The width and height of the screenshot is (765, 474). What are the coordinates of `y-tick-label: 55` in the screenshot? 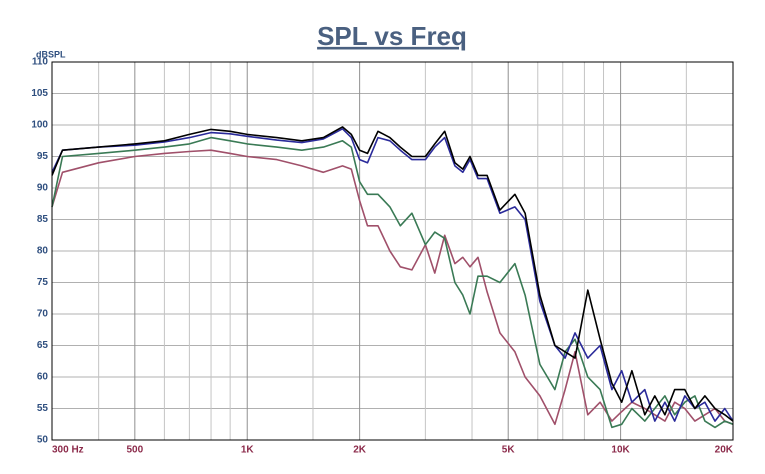 It's located at (43, 408).